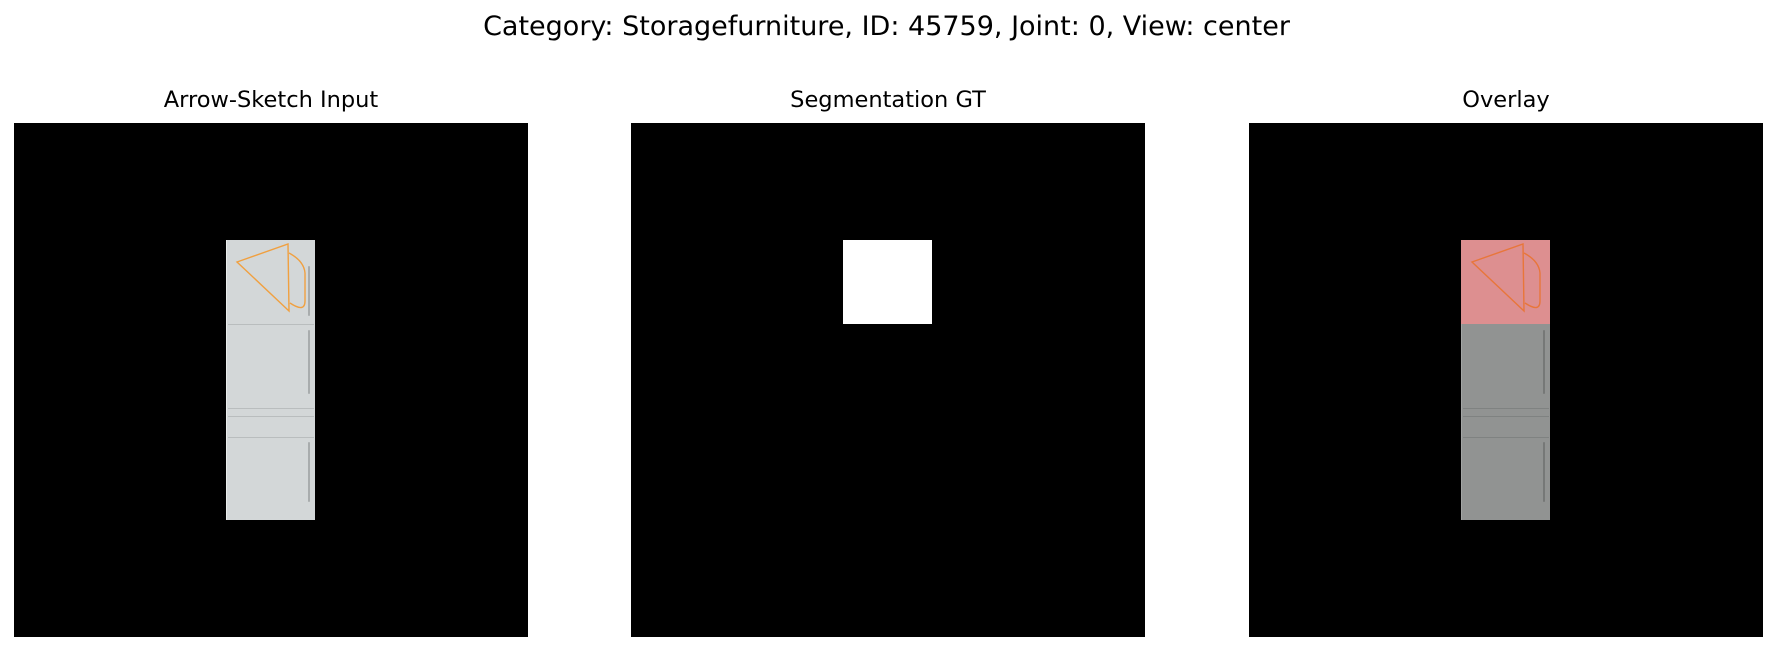 The image size is (1773, 650). I want to click on panel-title-segmentation-gt: Segmentation GT, so click(888, 100).